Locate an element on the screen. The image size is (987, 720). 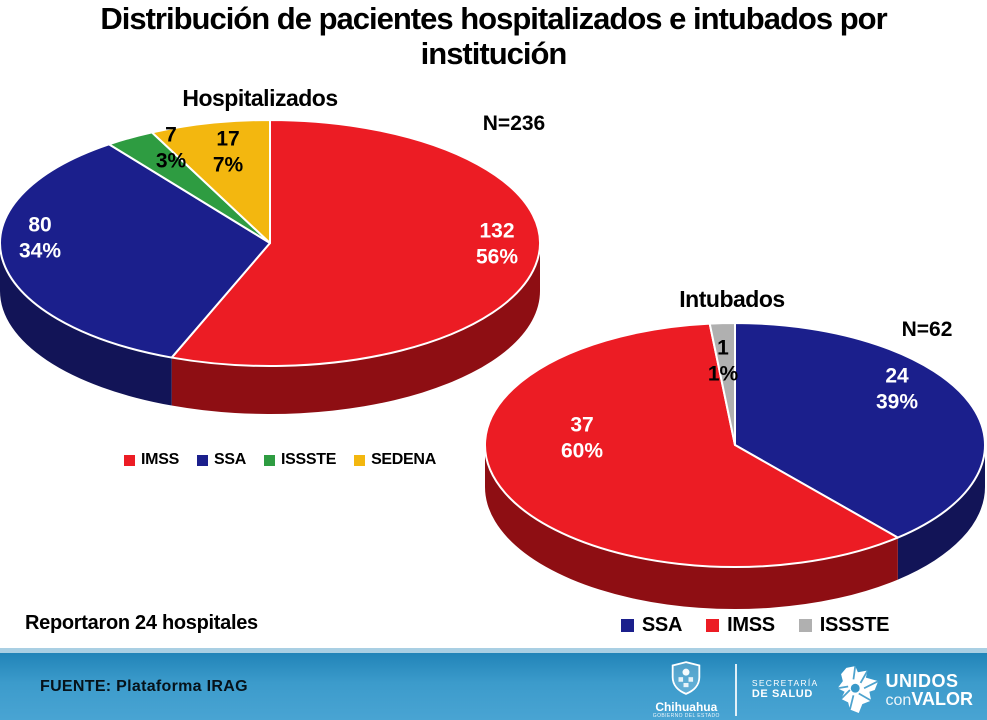
legend-label-issste-2: ISSSTE is located at coordinates (854, 625).